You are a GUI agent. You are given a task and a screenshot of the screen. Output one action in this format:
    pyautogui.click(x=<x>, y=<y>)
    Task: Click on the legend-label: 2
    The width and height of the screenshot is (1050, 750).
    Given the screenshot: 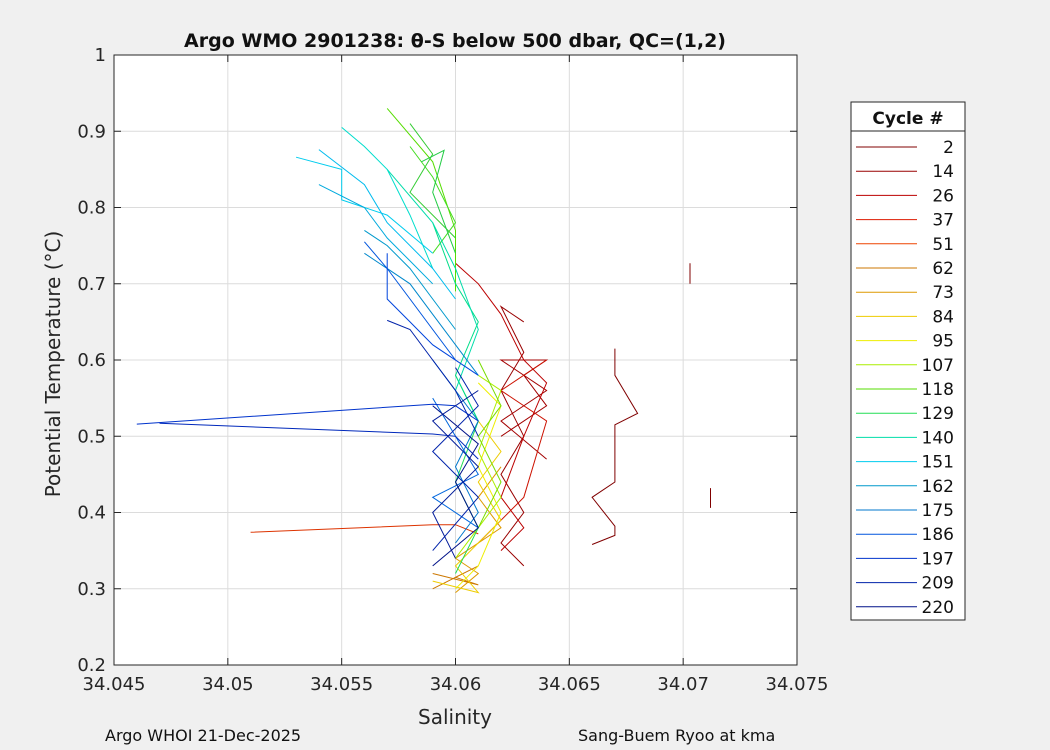 What is the action you would take?
    pyautogui.click(x=948, y=148)
    